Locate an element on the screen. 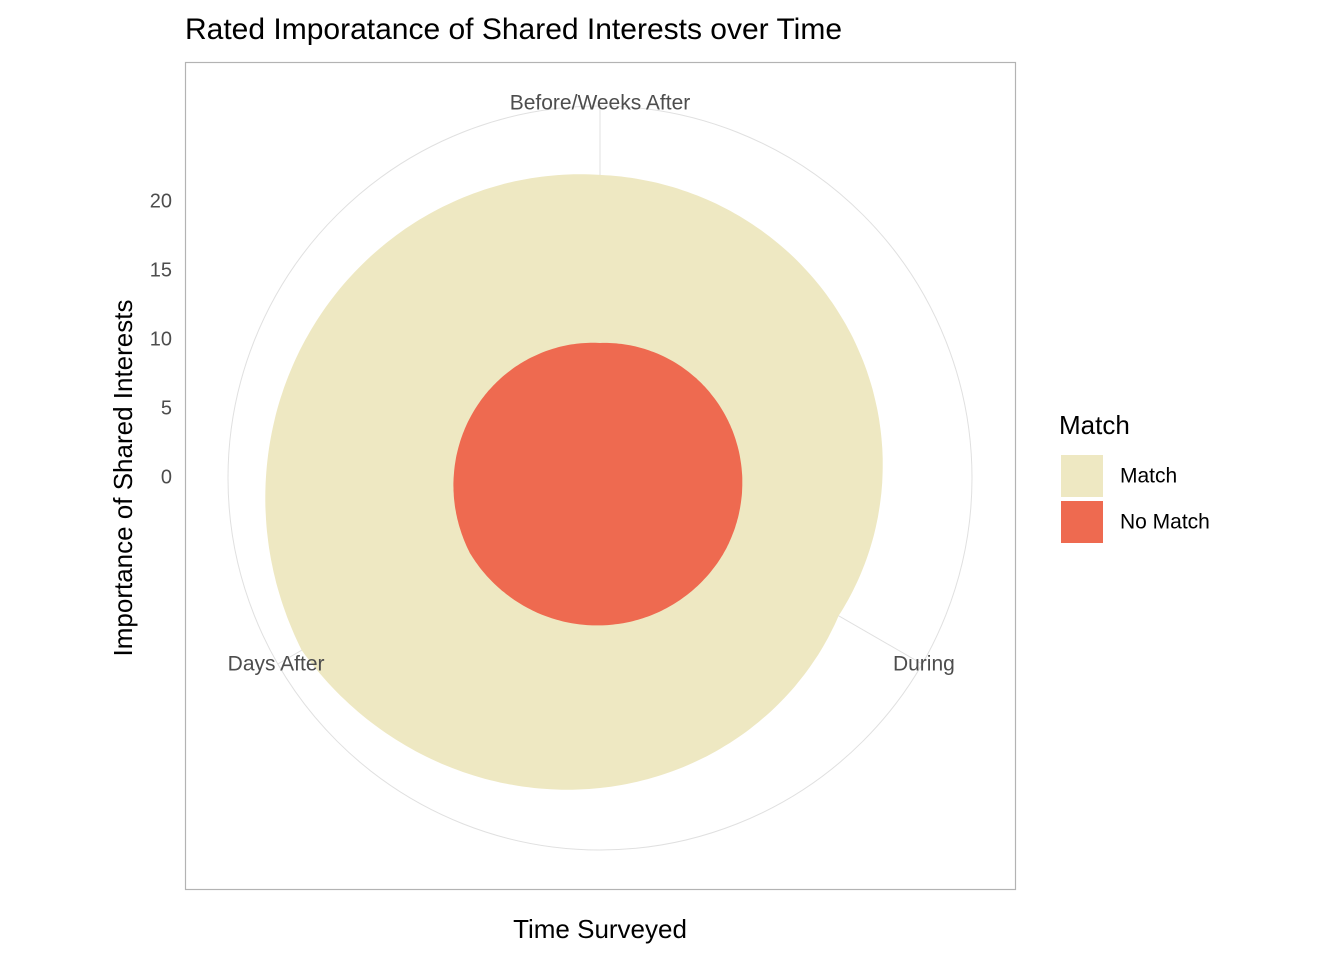 This screenshot has width=1344, height=965. legend-label: No Match is located at coordinates (1165, 522).